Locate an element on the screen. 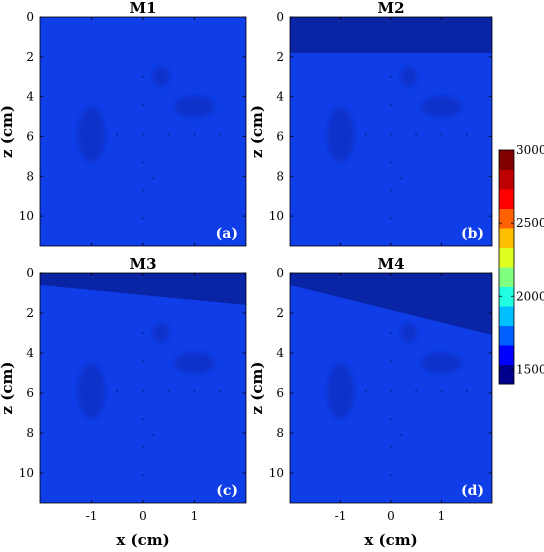 The image size is (544, 552). panel-title: M1 is located at coordinates (142, 8).